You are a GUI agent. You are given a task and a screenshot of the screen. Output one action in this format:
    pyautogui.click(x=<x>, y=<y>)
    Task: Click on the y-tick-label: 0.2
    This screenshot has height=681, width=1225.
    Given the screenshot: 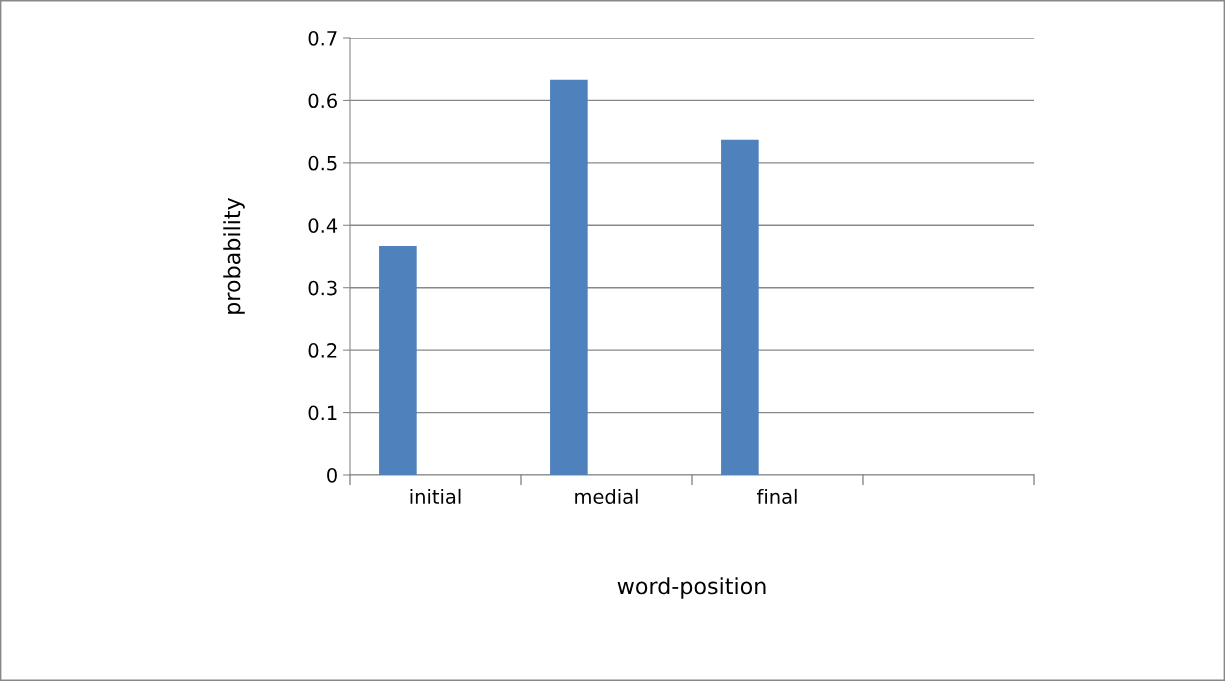 What is the action you would take?
    pyautogui.click(x=322, y=350)
    